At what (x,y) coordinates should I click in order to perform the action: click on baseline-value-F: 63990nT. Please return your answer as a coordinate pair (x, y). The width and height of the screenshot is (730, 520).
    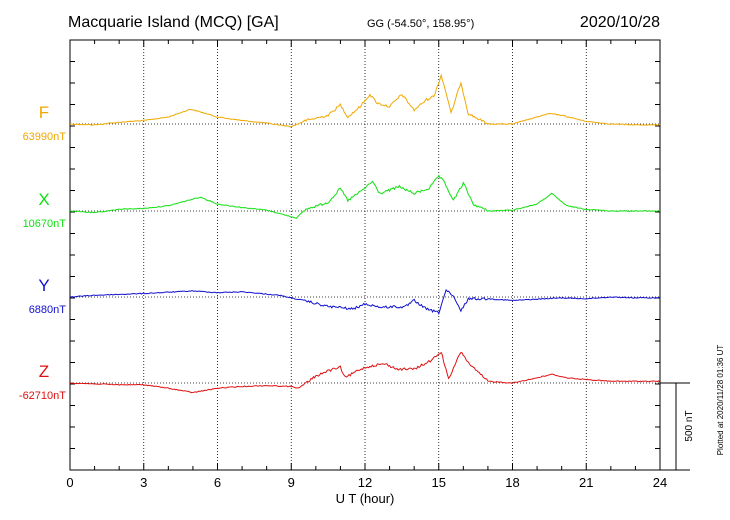
    Looking at the image, I should click on (45, 137).